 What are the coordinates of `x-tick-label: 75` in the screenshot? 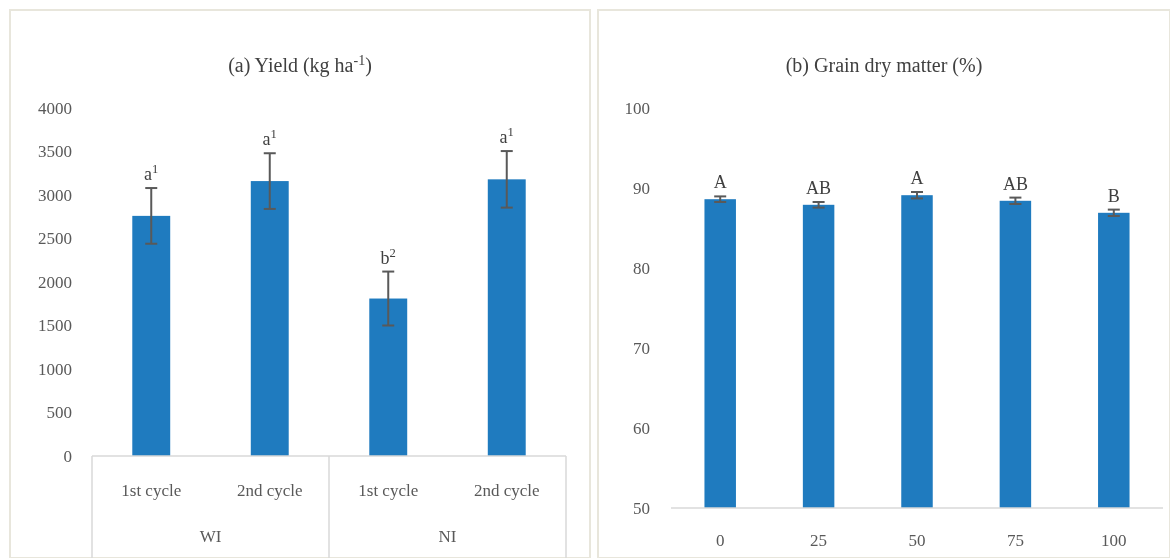 It's located at (1015, 540).